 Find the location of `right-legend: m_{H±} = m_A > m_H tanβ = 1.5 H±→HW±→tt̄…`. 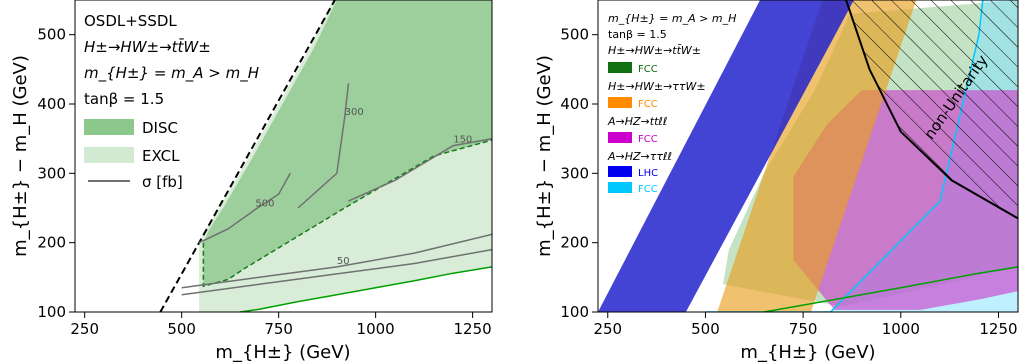

right-legend: m_{H±} = m_A > m_H tanβ = 1.5 H±→HW±→tt̄… is located at coordinates (671, 103).